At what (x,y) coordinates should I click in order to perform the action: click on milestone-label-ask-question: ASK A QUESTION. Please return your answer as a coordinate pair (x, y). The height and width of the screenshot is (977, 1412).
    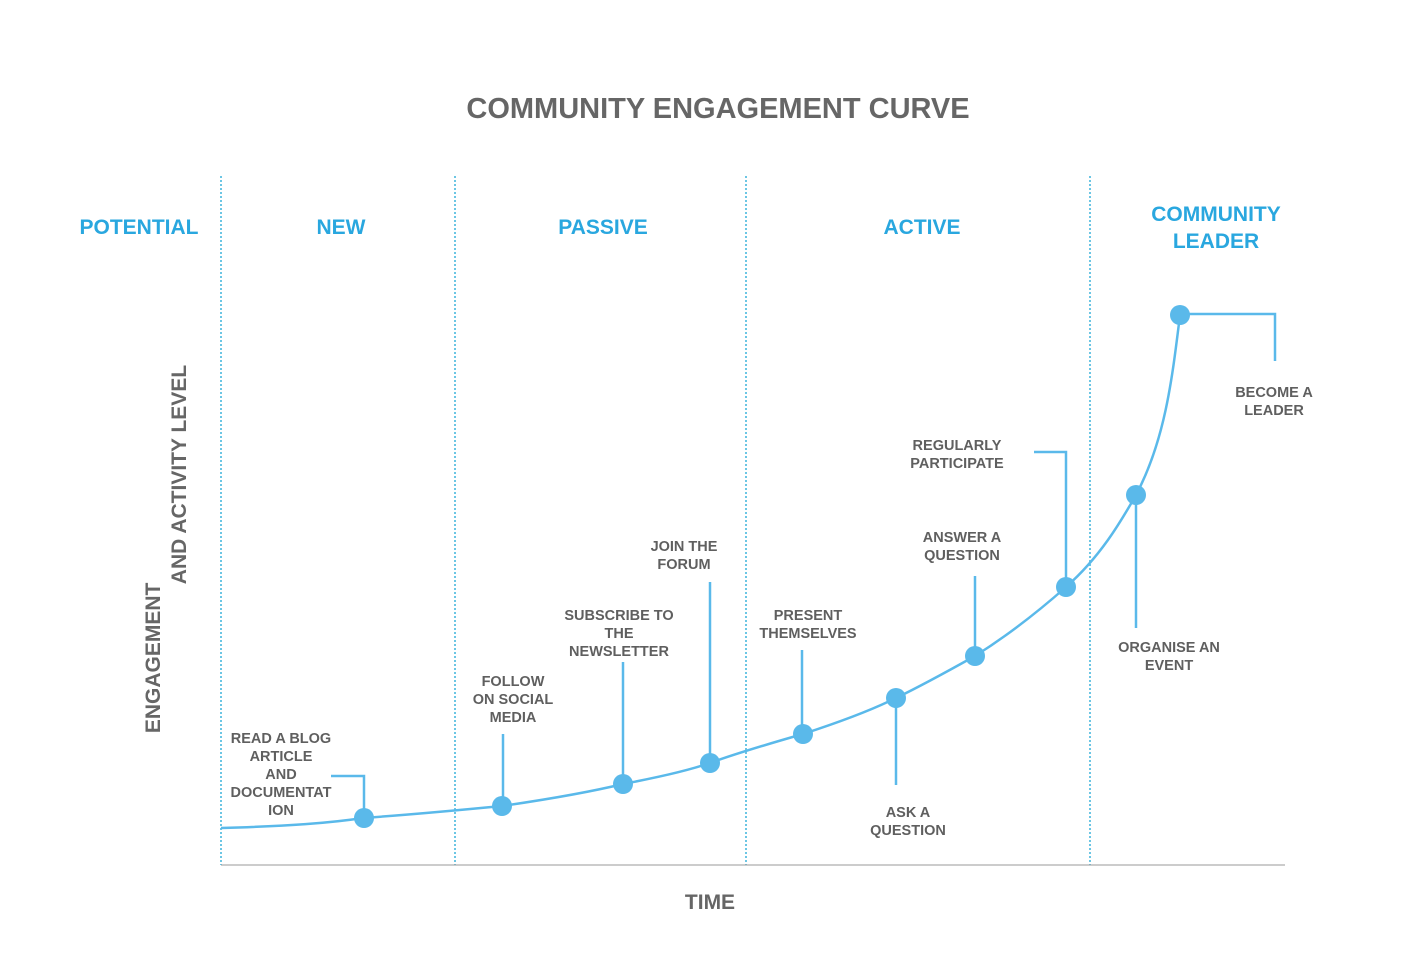
    Looking at the image, I should click on (908, 822).